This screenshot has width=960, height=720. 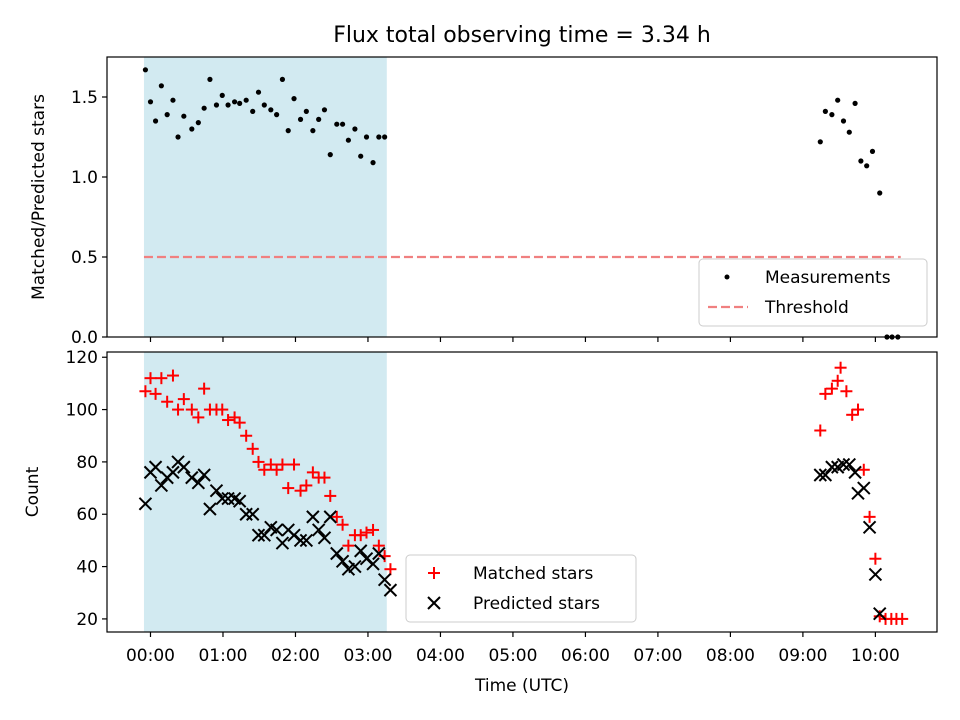 I want to click on count-y-tick-label: 20, so click(x=87, y=620).